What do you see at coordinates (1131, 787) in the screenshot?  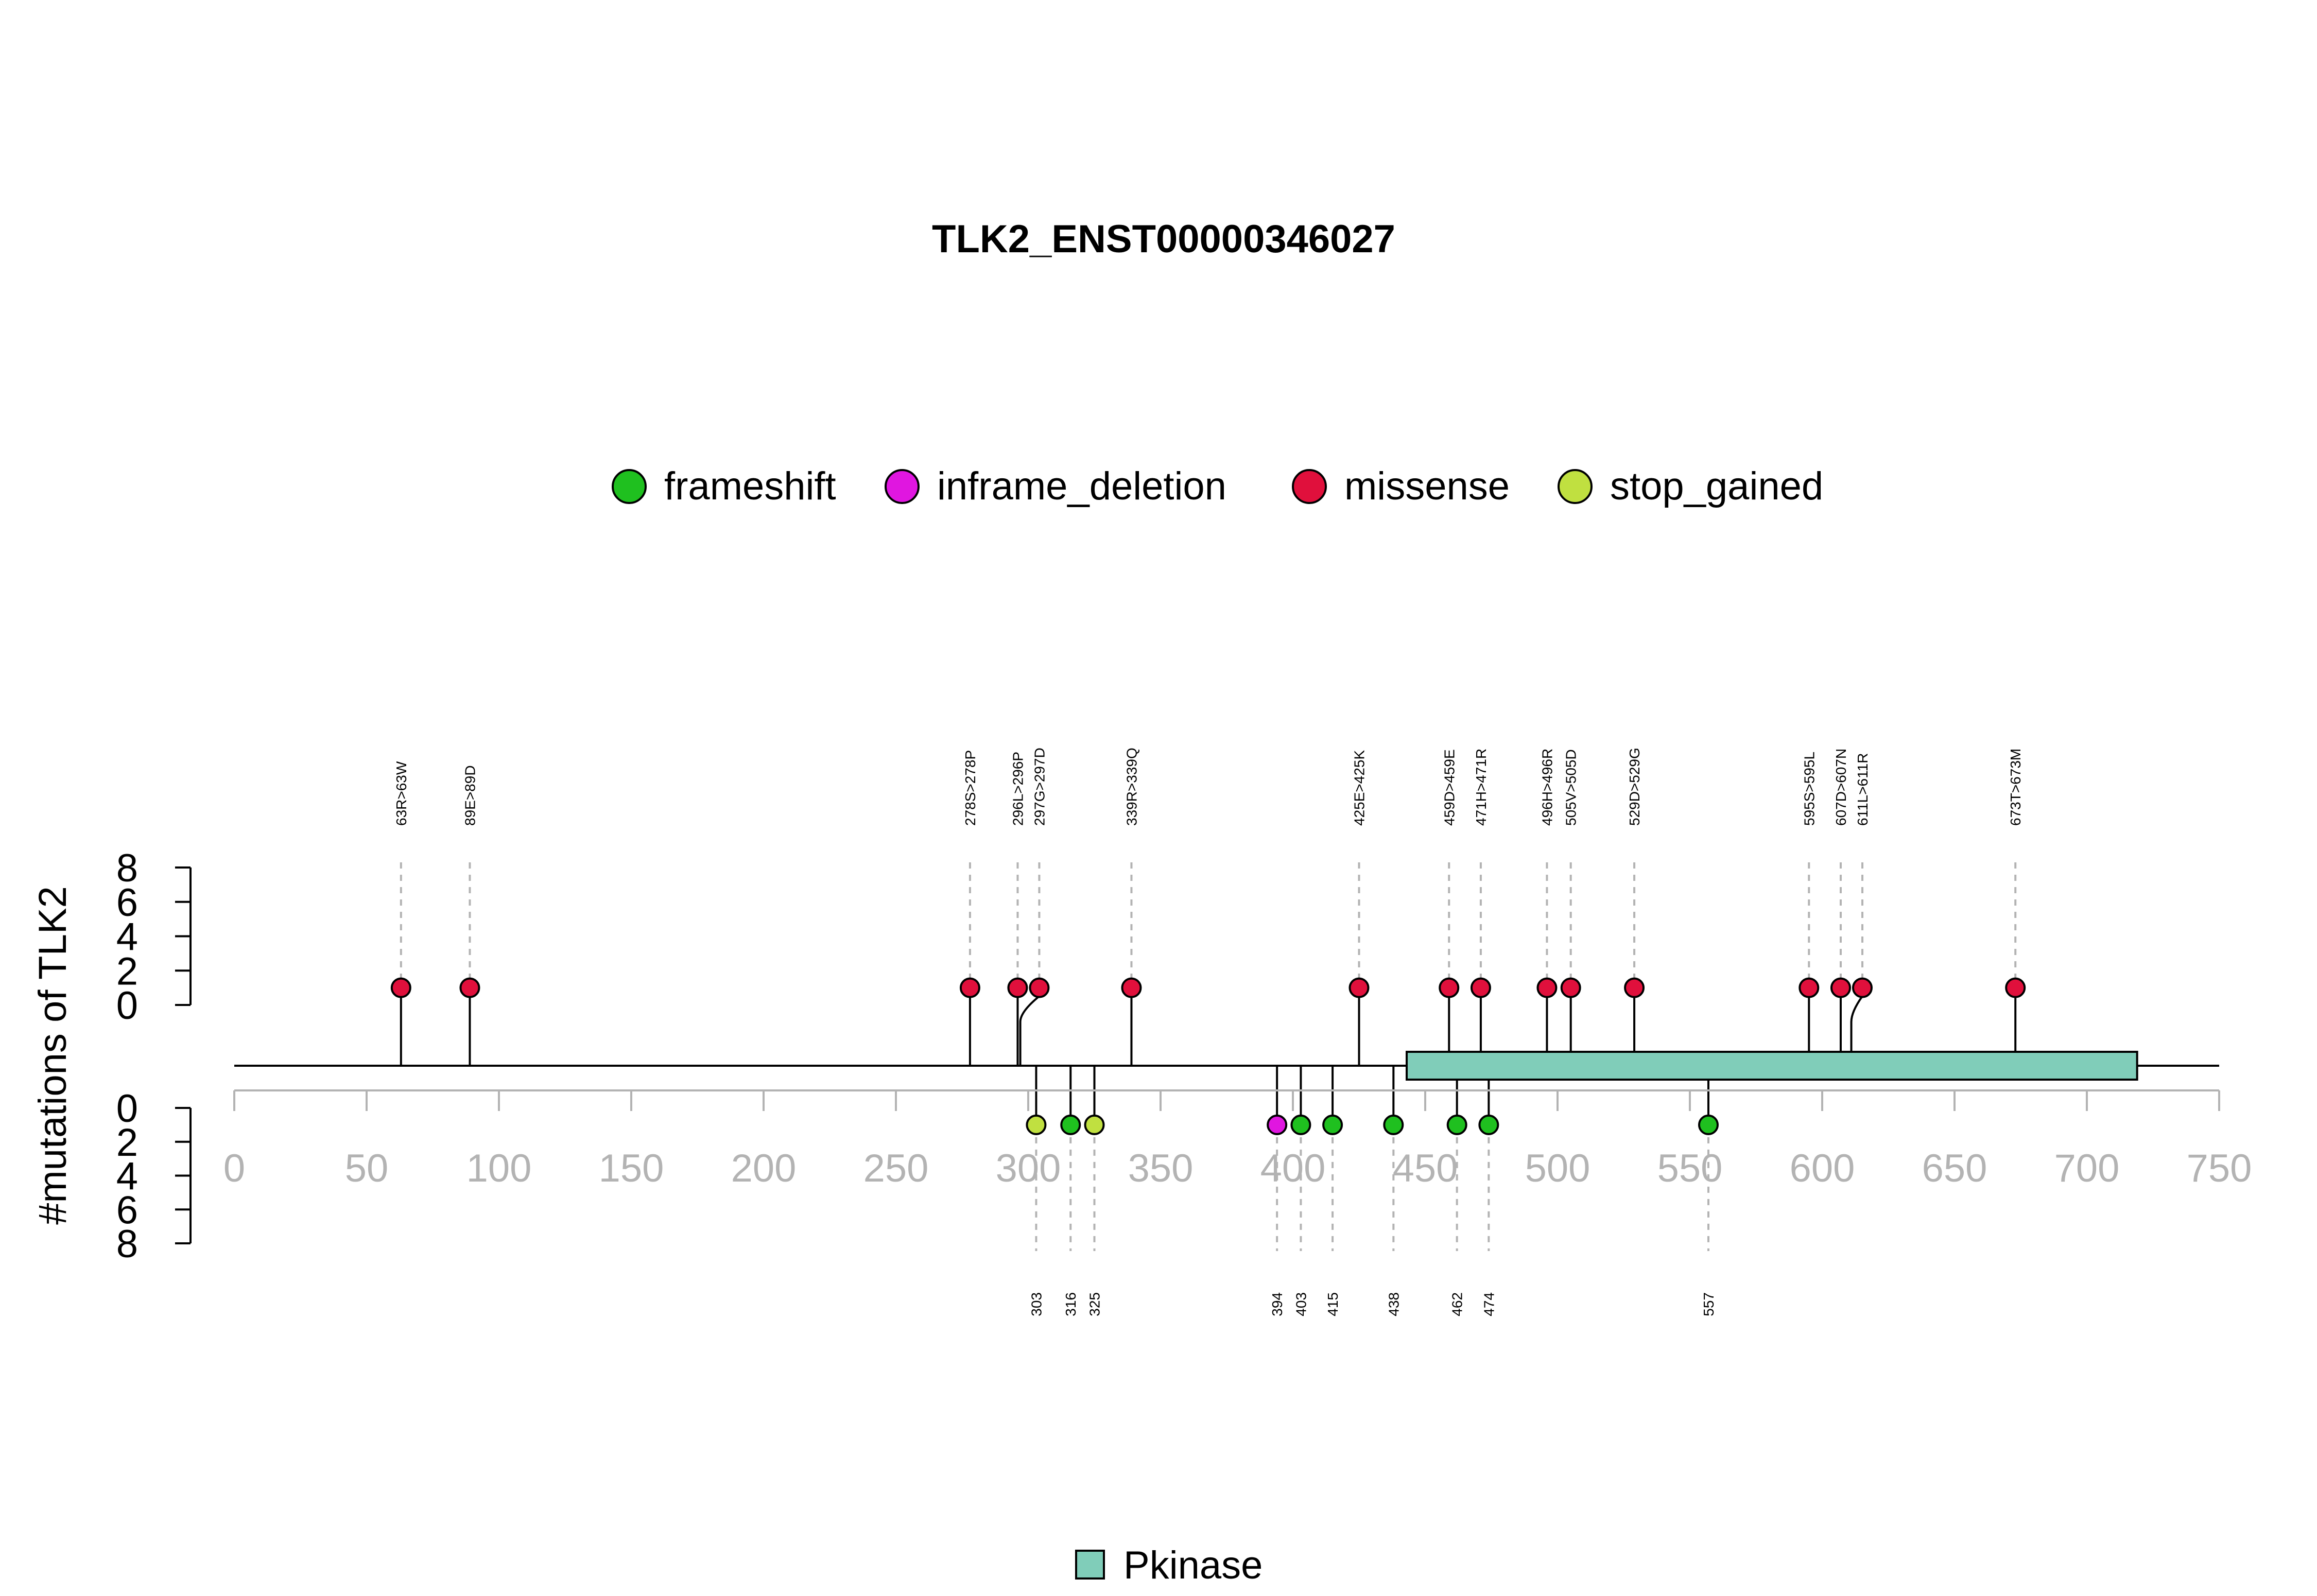 I see `mutation-label: 339R>339Q` at bounding box center [1131, 787].